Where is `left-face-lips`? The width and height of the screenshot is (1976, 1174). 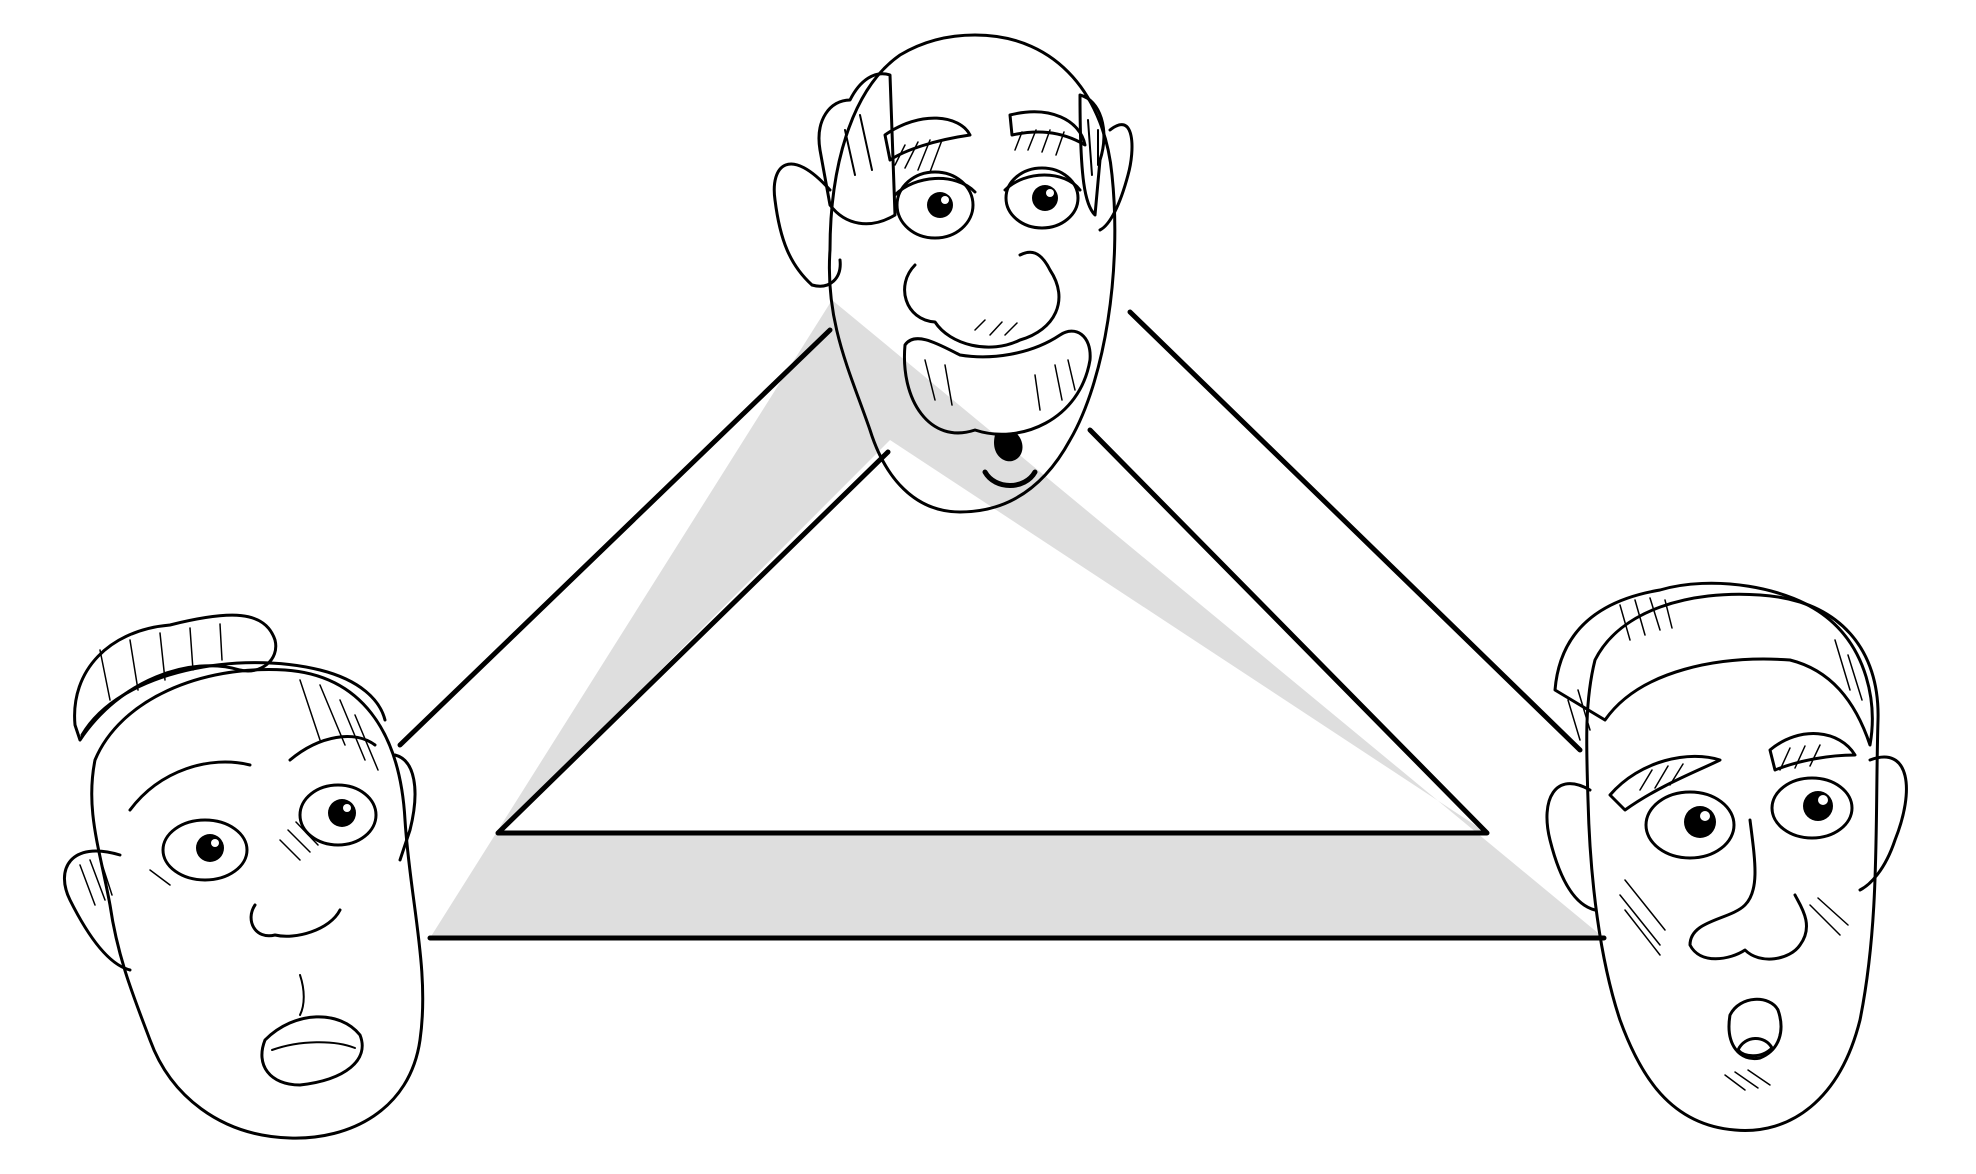 left-face-lips is located at coordinates (312, 1051).